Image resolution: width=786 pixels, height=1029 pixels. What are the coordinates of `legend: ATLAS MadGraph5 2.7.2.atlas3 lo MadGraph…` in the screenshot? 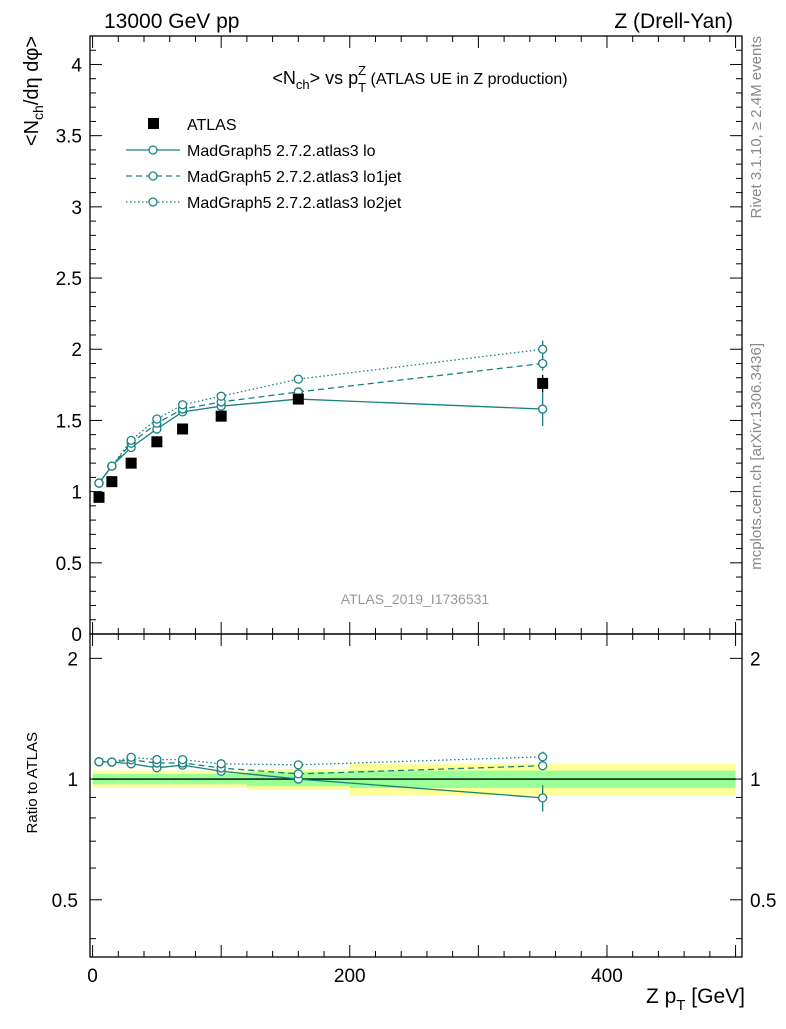 It's located at (264, 164).